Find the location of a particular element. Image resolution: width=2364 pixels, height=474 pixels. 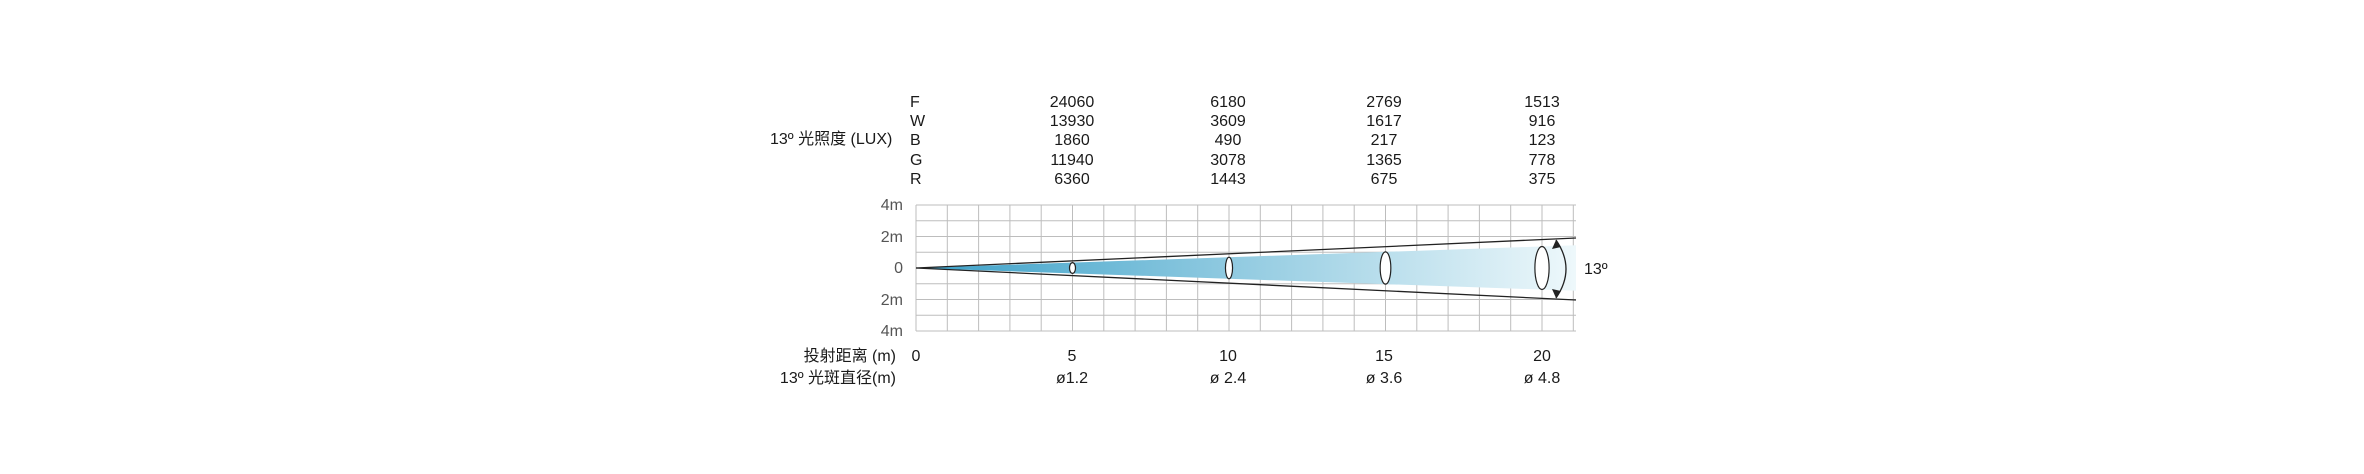

y-tick-label: 0 is located at coordinates (898, 268).